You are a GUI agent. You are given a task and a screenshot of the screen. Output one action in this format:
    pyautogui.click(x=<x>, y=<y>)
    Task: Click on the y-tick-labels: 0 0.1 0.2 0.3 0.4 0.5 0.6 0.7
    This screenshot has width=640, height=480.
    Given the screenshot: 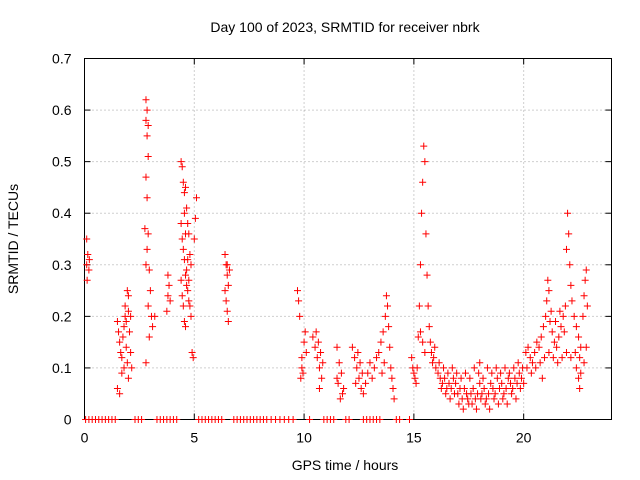 What is the action you would take?
    pyautogui.click(x=62, y=239)
    